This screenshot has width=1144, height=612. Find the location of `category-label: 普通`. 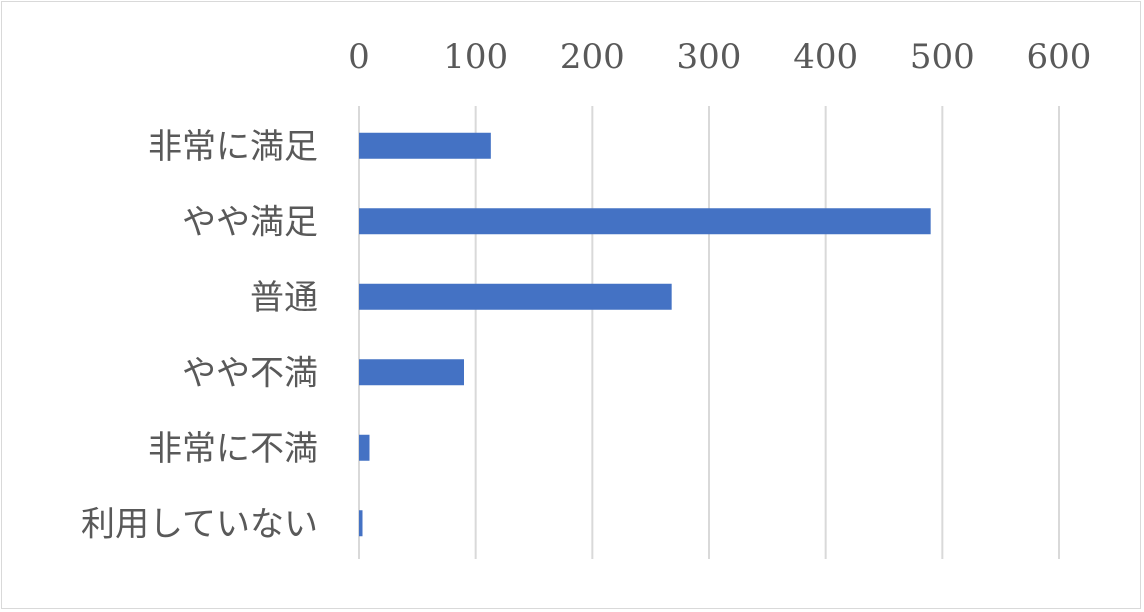

category-label: 普通 is located at coordinates (284, 298).